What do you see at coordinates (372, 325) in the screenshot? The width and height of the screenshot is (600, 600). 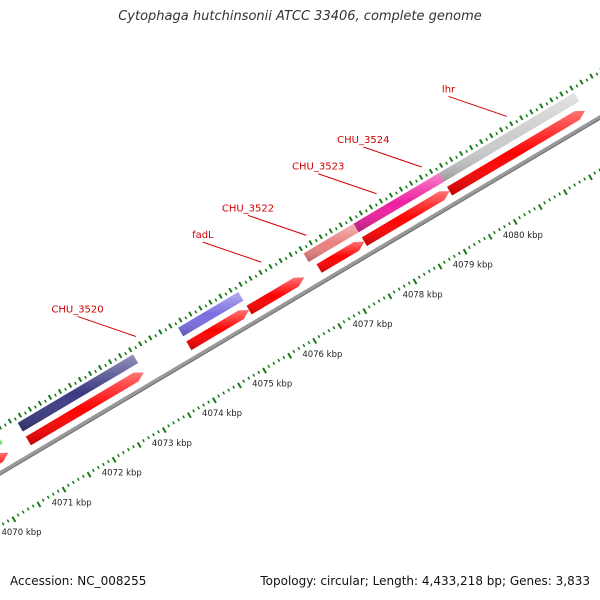 I see `kbp-label: 4077 kbp` at bounding box center [372, 325].